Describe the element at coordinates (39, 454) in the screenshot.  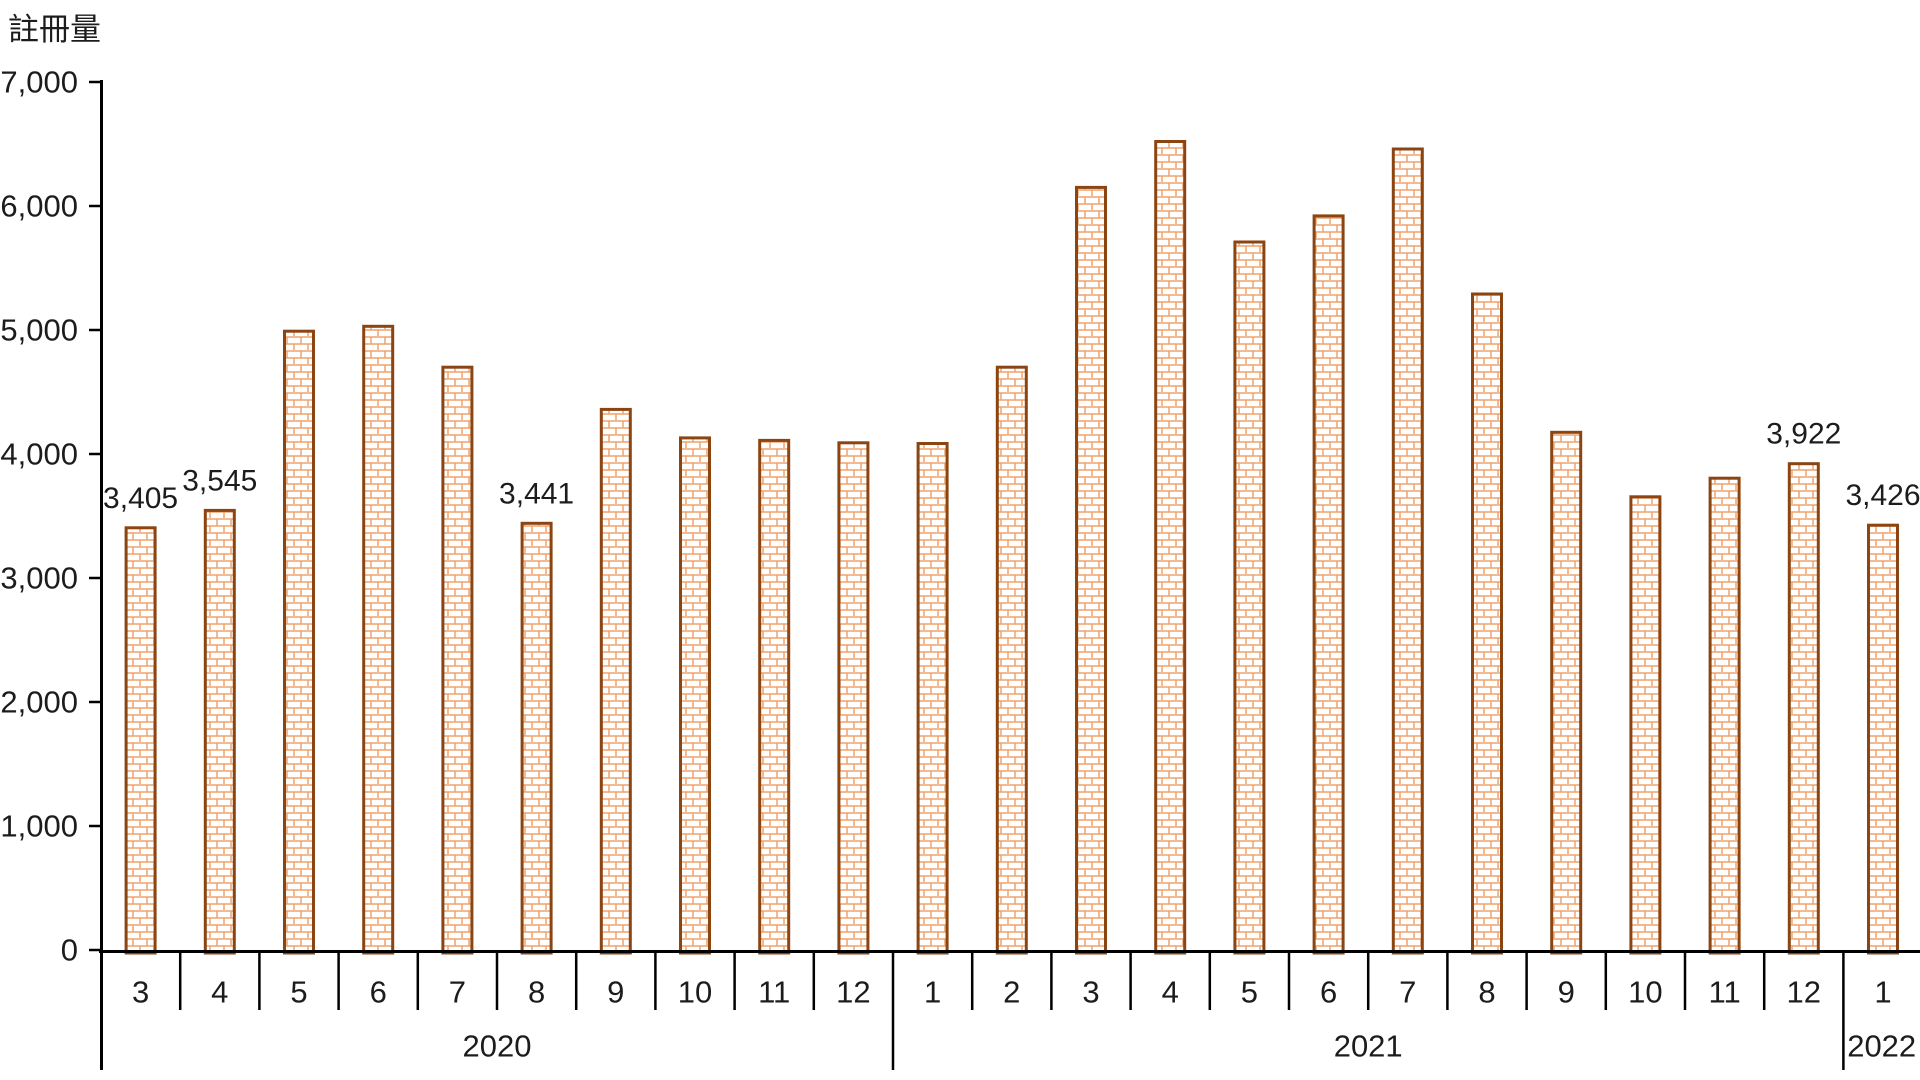
I see `y-tick-label: 4,000` at that location.